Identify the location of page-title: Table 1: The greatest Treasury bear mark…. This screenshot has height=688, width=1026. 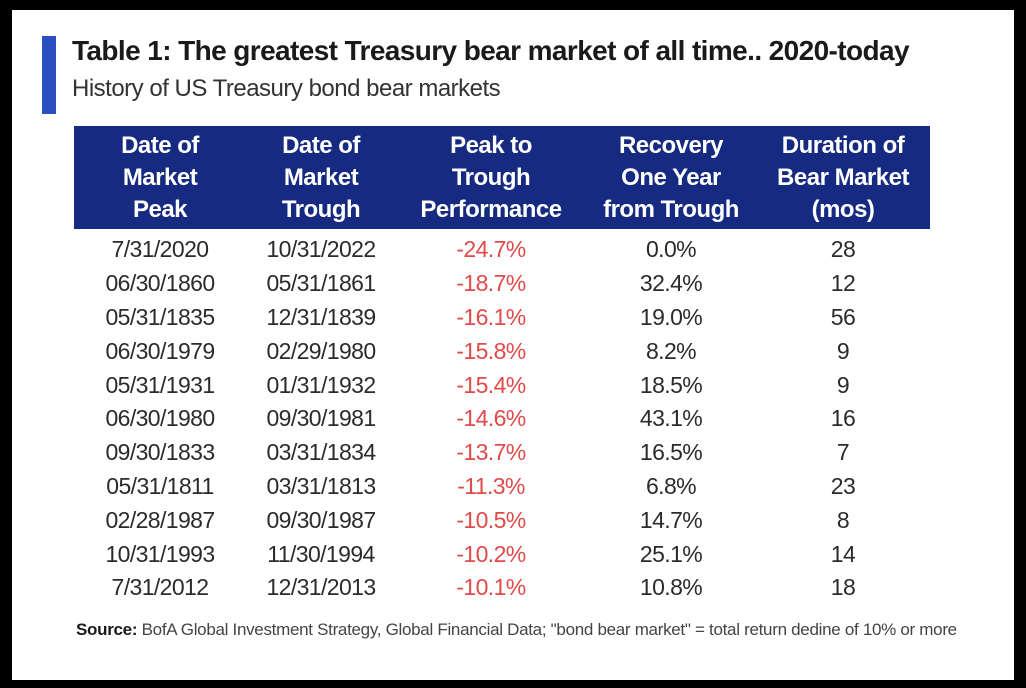
(491, 50).